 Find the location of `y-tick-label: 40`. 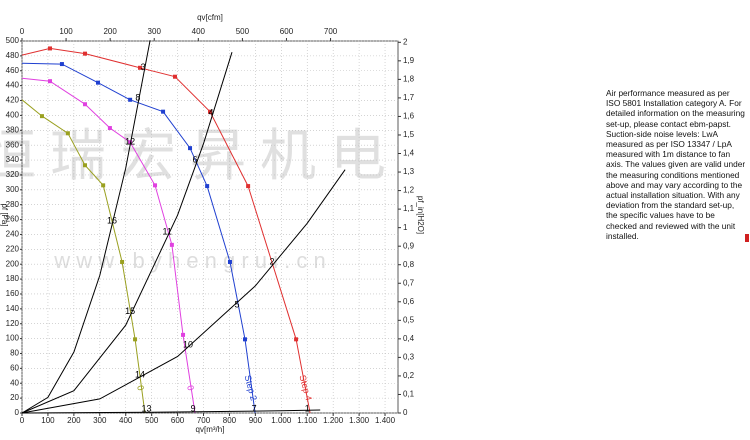

y-tick-label: 40 is located at coordinates (14, 382).